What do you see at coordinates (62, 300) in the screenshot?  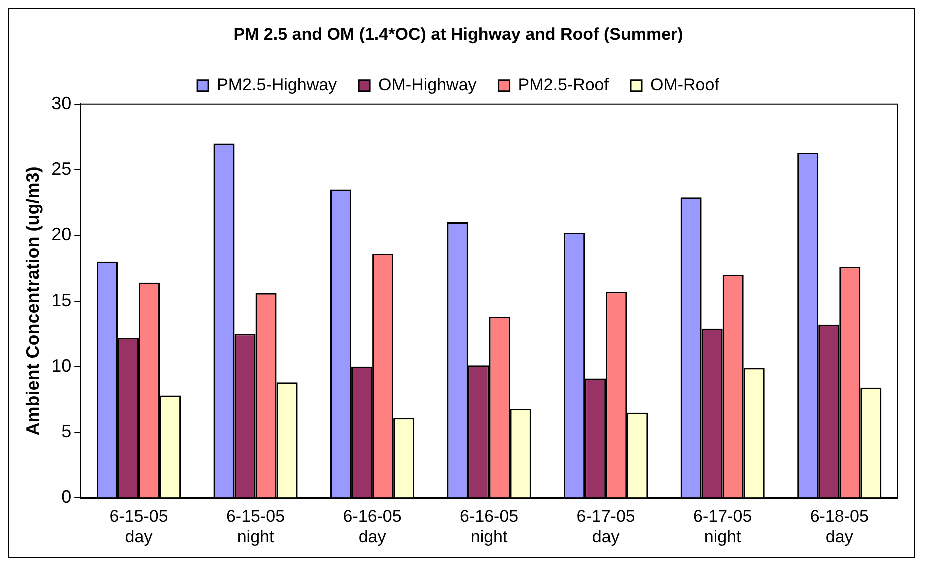 I see `y-tick-label: 15` at bounding box center [62, 300].